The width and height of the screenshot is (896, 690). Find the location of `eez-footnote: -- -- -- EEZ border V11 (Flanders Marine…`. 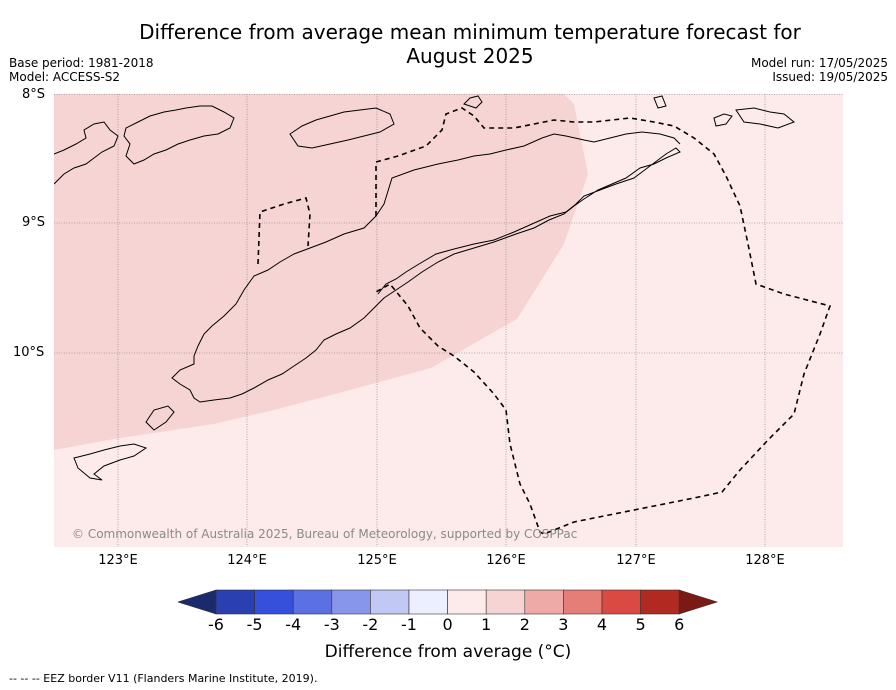

eez-footnote: -- -- -- EEZ border V11 (Flanders Marine… is located at coordinates (163, 678).